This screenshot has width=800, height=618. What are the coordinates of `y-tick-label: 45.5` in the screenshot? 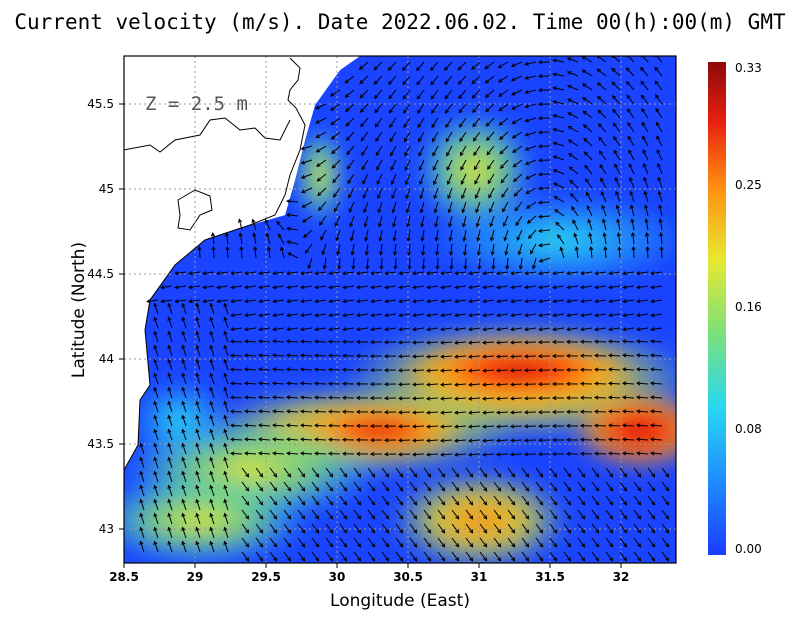 It's located at (100, 104).